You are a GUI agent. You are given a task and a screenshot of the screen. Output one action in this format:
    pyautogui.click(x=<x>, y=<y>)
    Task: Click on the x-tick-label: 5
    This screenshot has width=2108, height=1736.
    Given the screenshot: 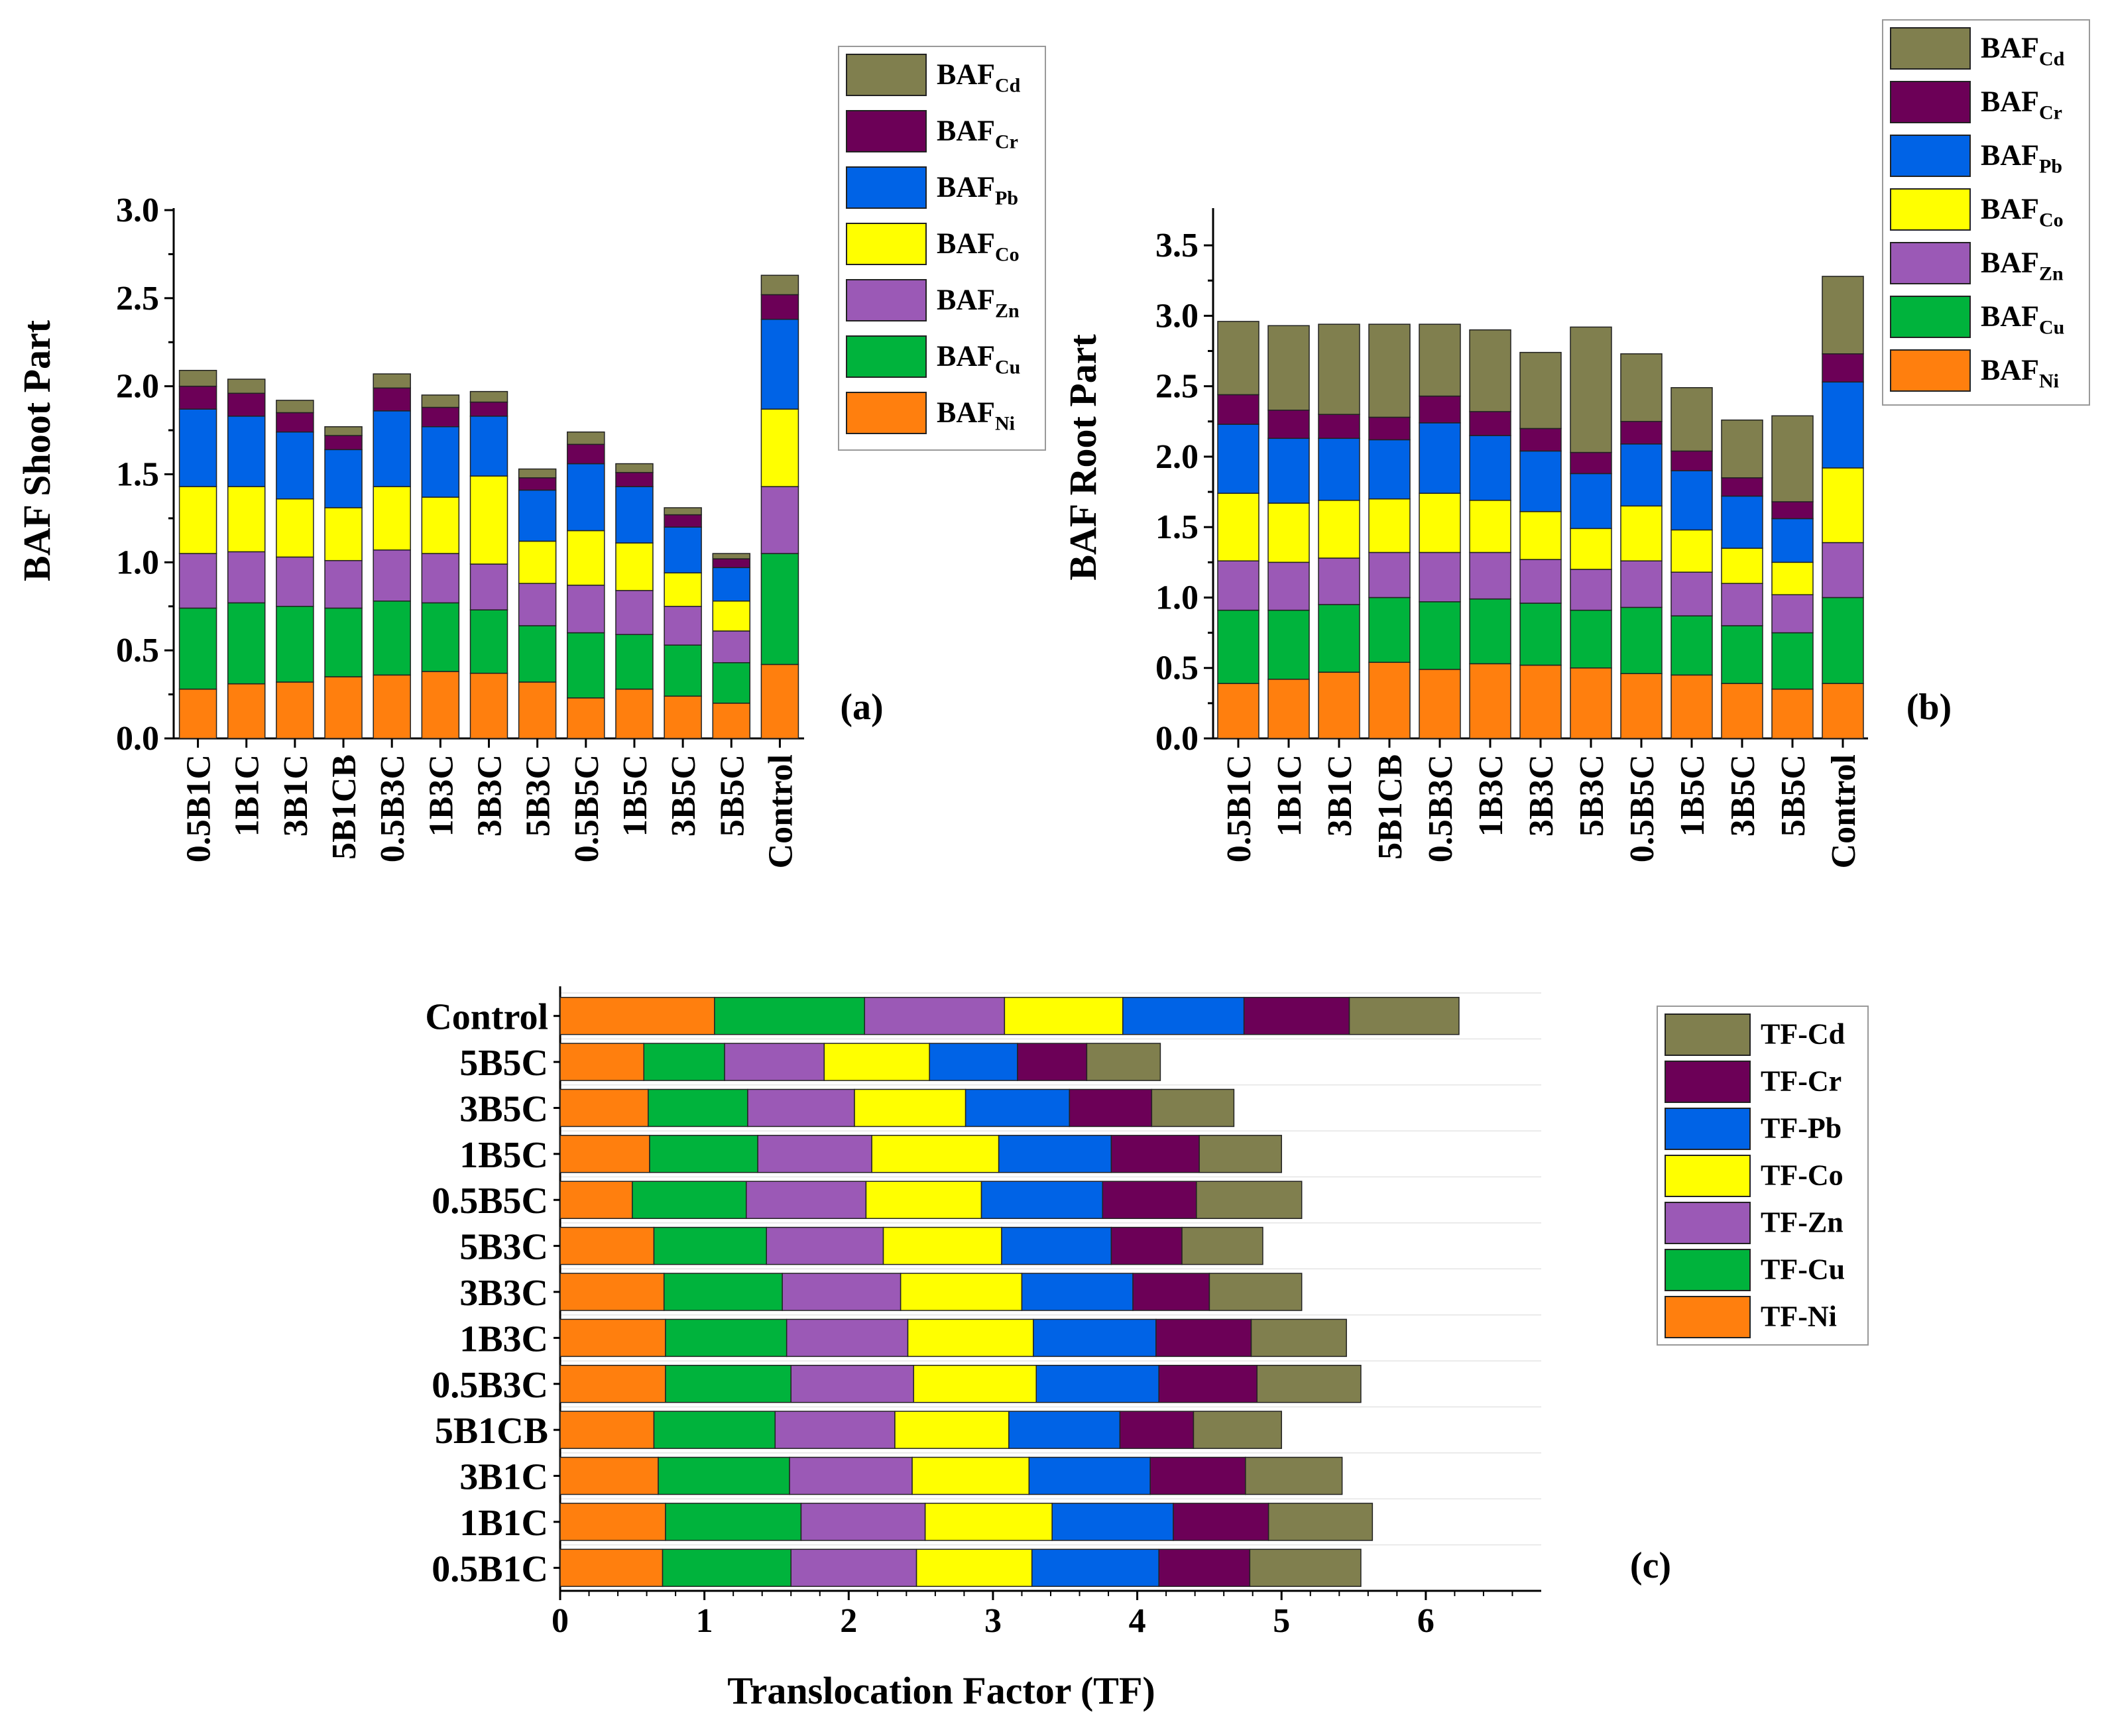 What is the action you would take?
    pyautogui.click(x=1281, y=1621)
    